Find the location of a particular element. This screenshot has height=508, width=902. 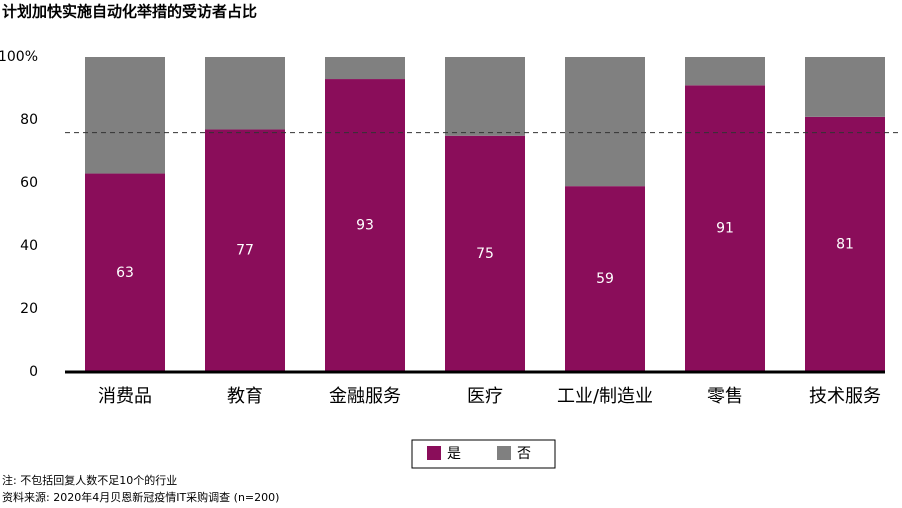

y-tick-label: 40 is located at coordinates (29, 246).